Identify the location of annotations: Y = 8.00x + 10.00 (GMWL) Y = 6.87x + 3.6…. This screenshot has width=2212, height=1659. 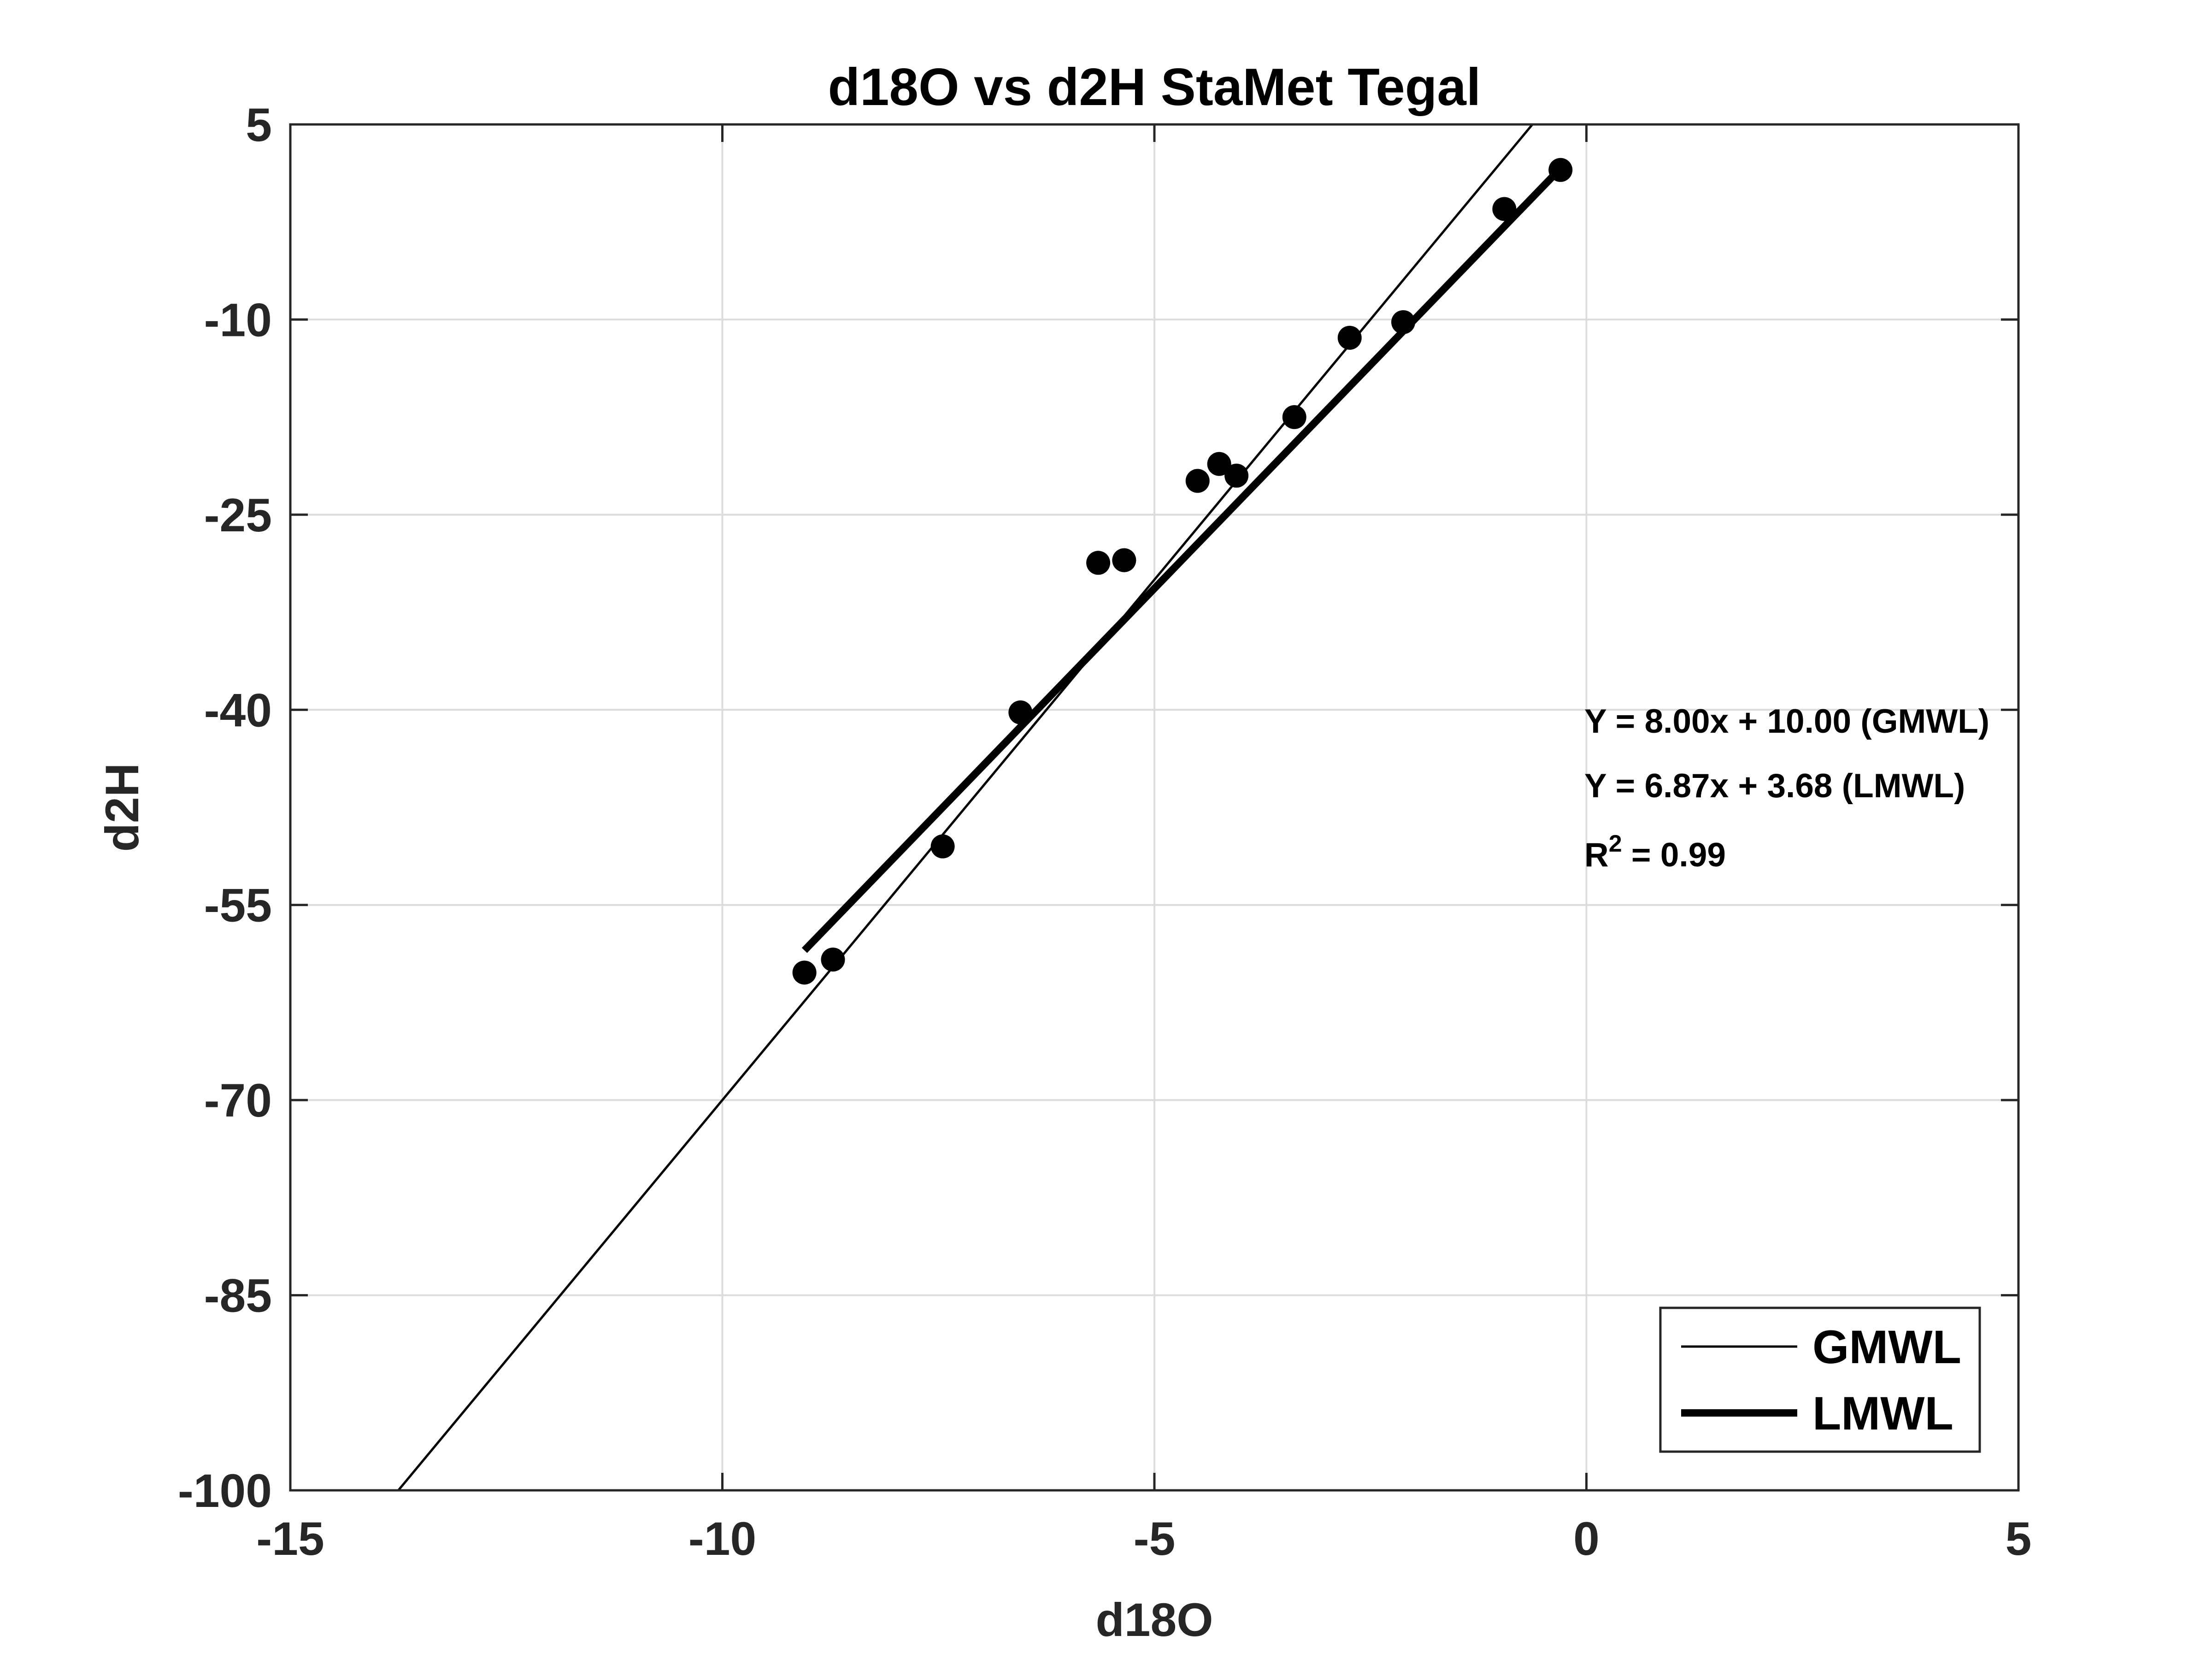
(1786, 788).